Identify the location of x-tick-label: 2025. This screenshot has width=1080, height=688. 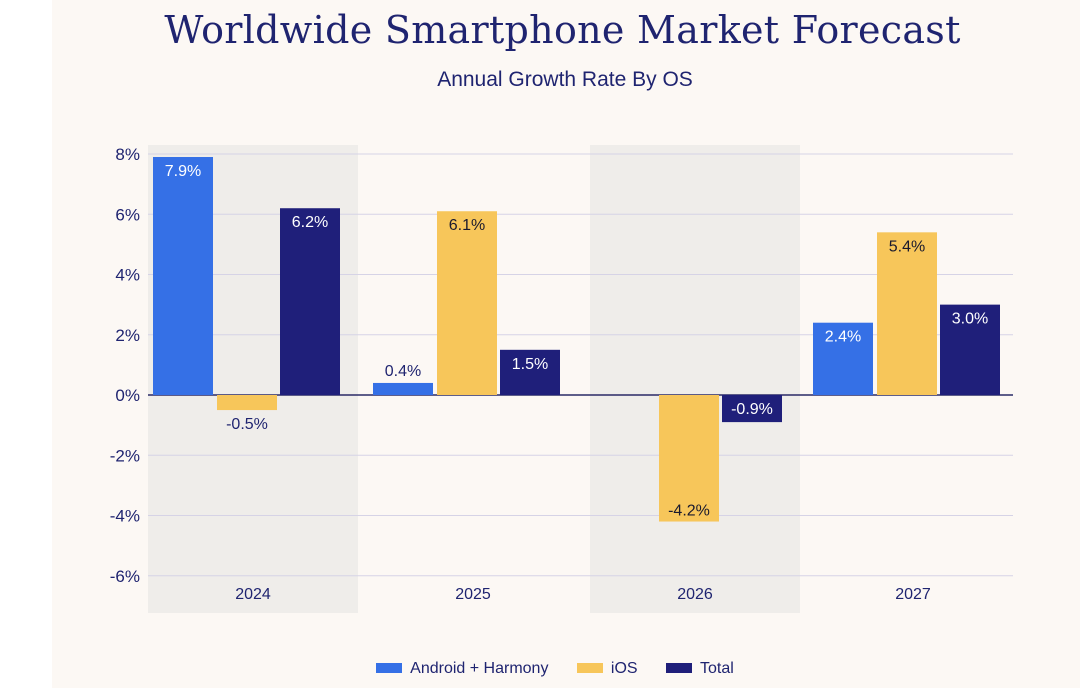
(473, 594).